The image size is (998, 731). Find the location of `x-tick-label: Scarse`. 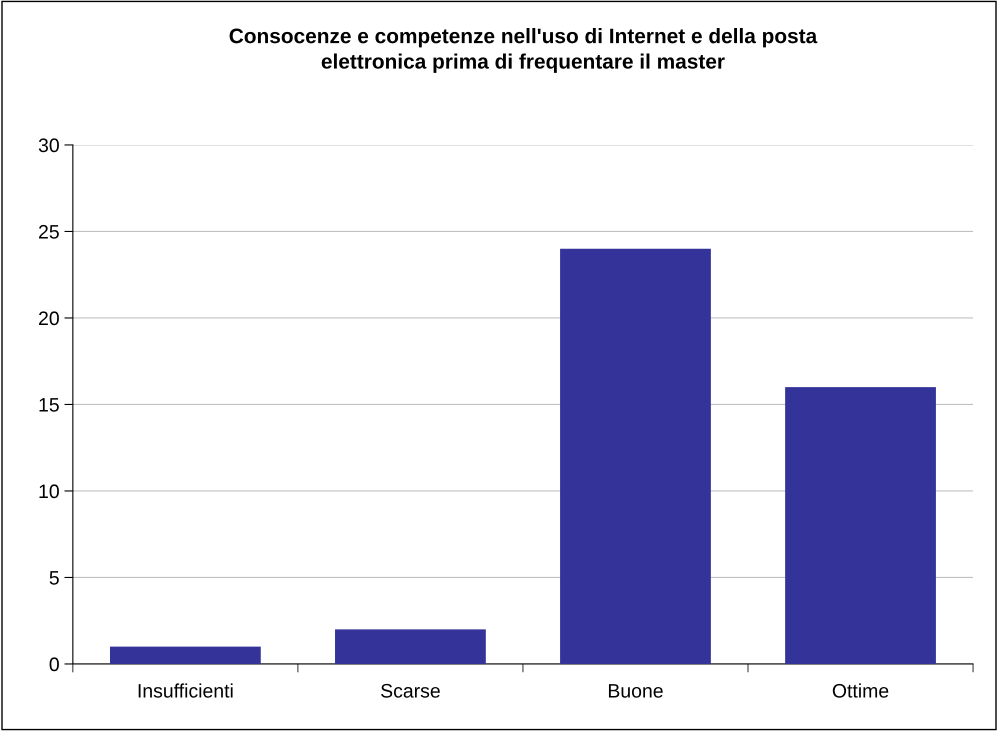

x-tick-label: Scarse is located at coordinates (410, 691).